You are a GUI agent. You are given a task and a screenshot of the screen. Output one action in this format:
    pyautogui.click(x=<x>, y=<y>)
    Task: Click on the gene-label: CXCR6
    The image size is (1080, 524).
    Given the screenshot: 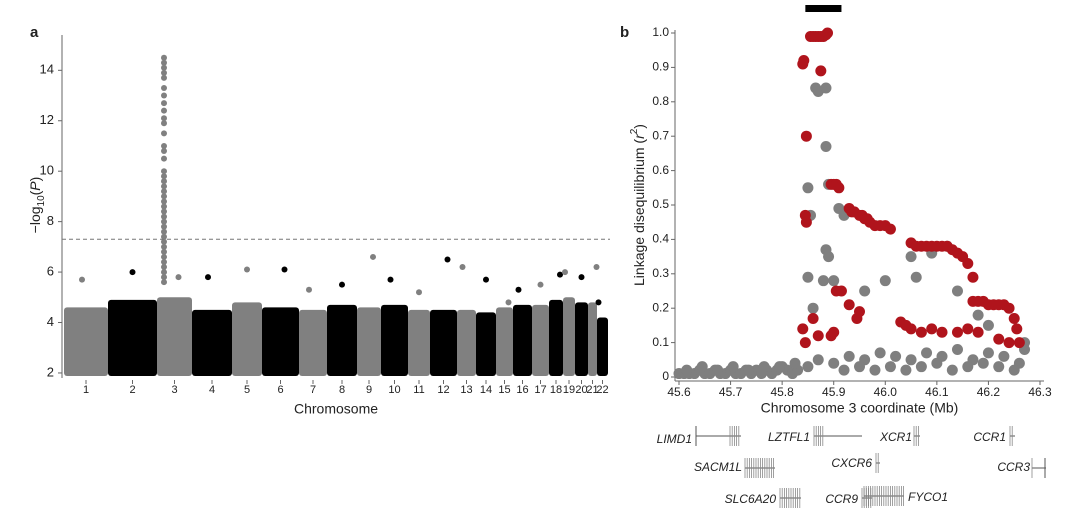 What is the action you would take?
    pyautogui.click(x=851, y=463)
    